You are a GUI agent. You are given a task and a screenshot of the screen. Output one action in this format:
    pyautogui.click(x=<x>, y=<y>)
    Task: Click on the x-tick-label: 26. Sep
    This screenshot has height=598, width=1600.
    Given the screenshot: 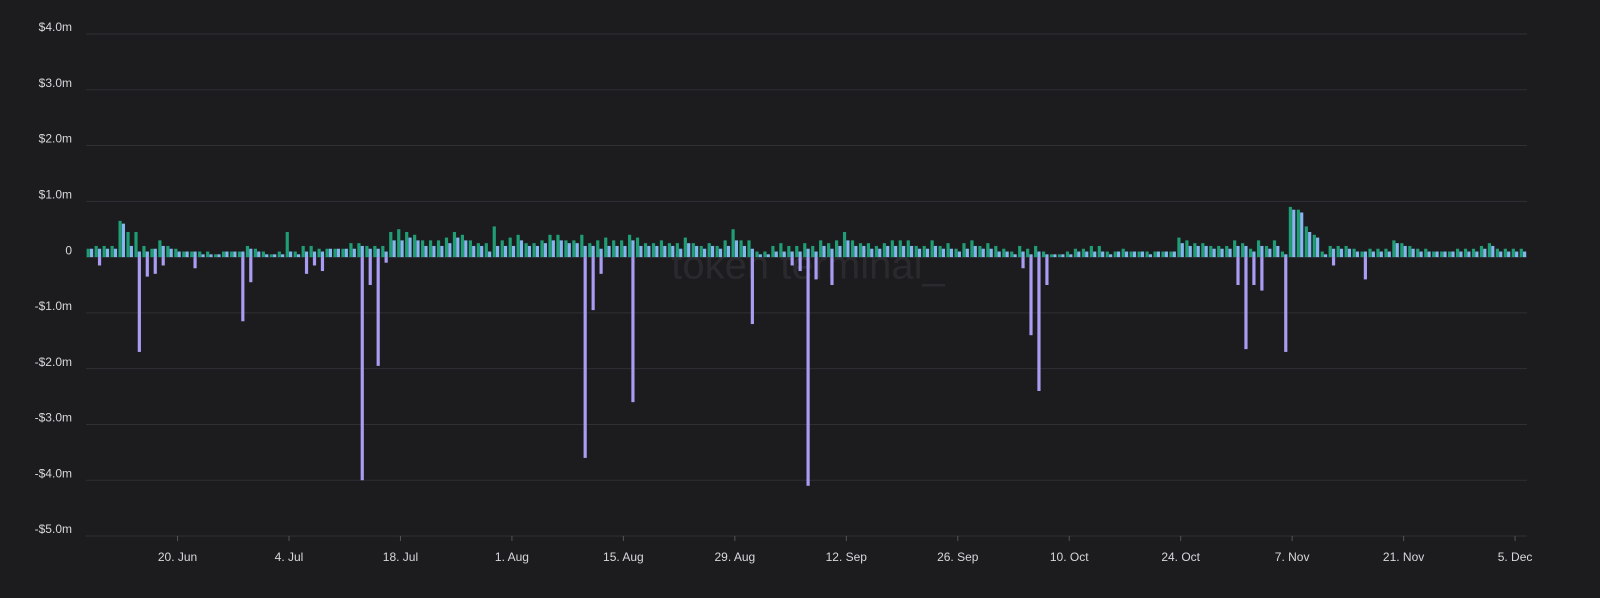 What is the action you would take?
    pyautogui.click(x=958, y=557)
    